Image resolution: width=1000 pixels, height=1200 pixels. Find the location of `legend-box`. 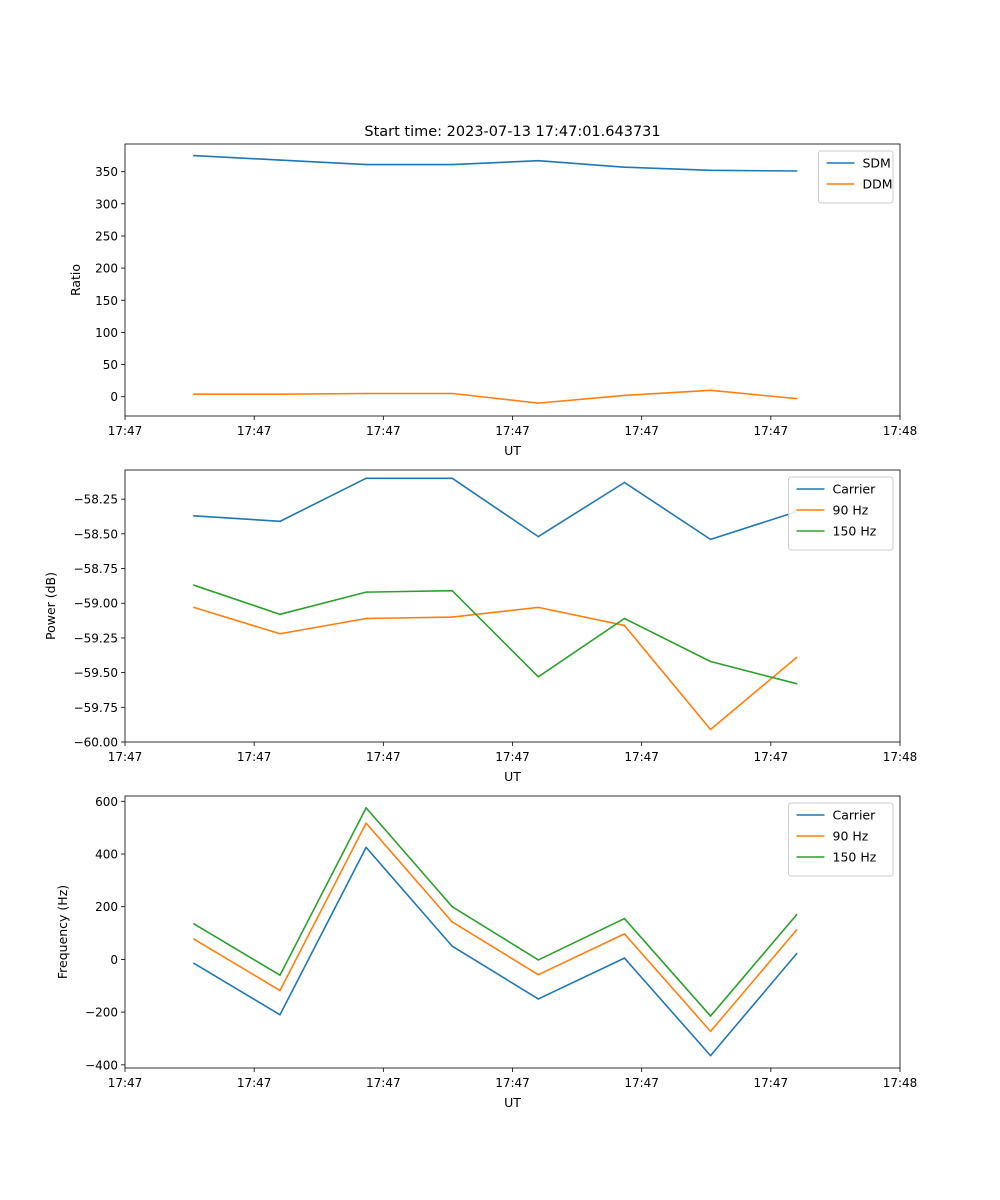

legend-box is located at coordinates (856, 177).